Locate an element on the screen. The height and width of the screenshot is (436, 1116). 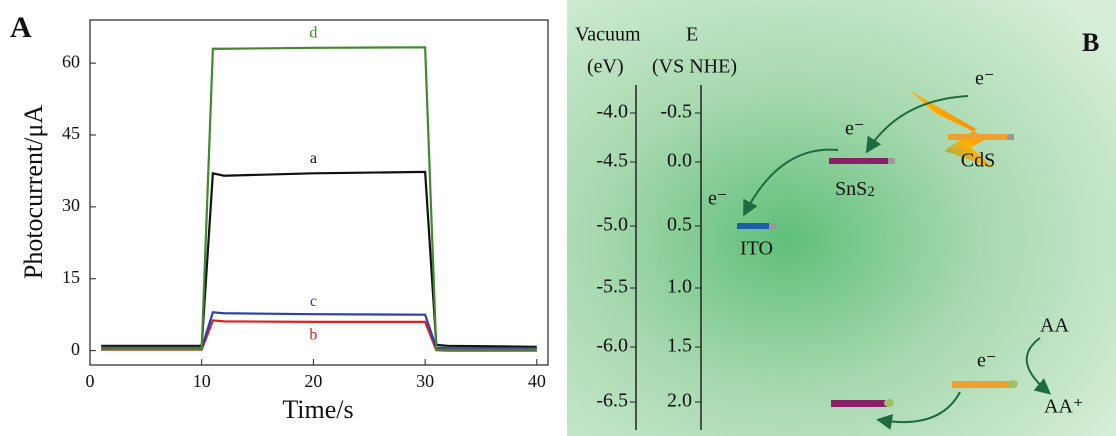
panel-label: B is located at coordinates (1090, 42).